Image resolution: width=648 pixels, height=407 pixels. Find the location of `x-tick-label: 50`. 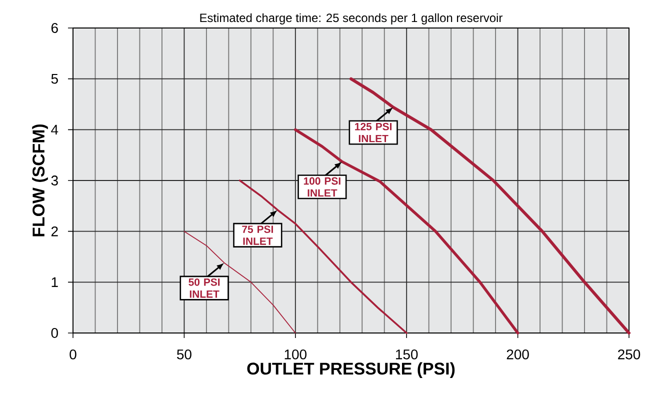

x-tick-label: 50 is located at coordinates (184, 354).